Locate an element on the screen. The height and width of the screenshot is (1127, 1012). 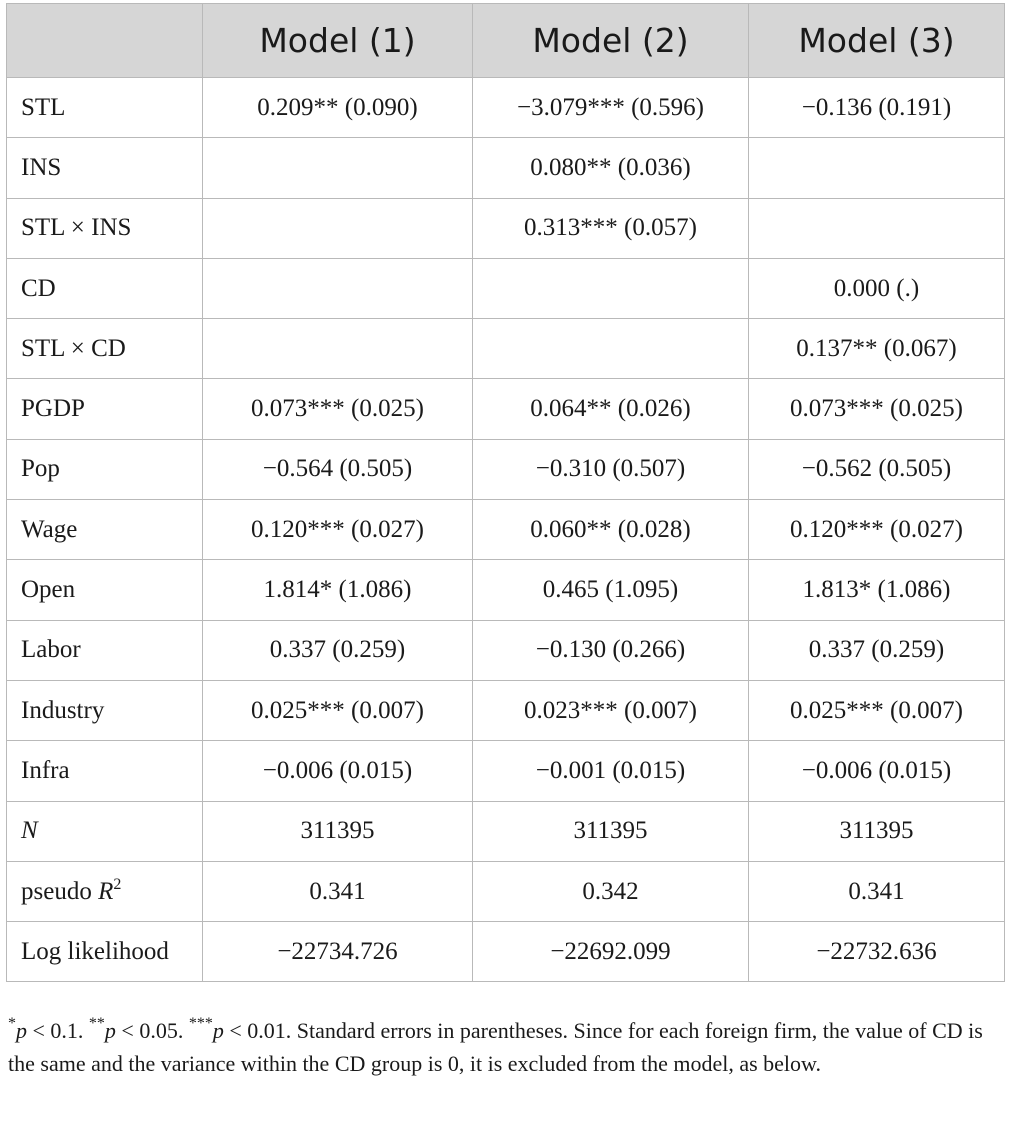
table-cell: 0.137** (0.067) is located at coordinates (876, 349).